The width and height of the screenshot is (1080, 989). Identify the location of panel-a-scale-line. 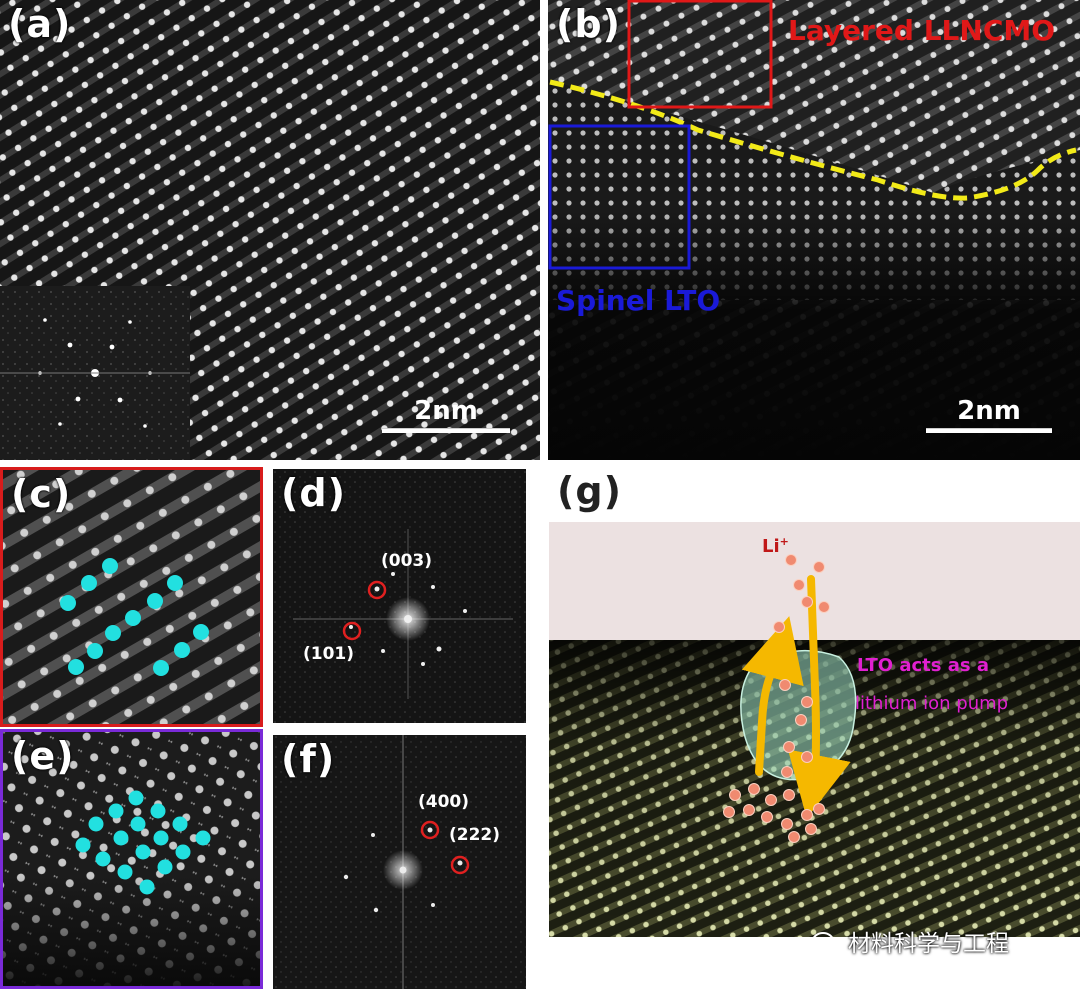
(446, 430).